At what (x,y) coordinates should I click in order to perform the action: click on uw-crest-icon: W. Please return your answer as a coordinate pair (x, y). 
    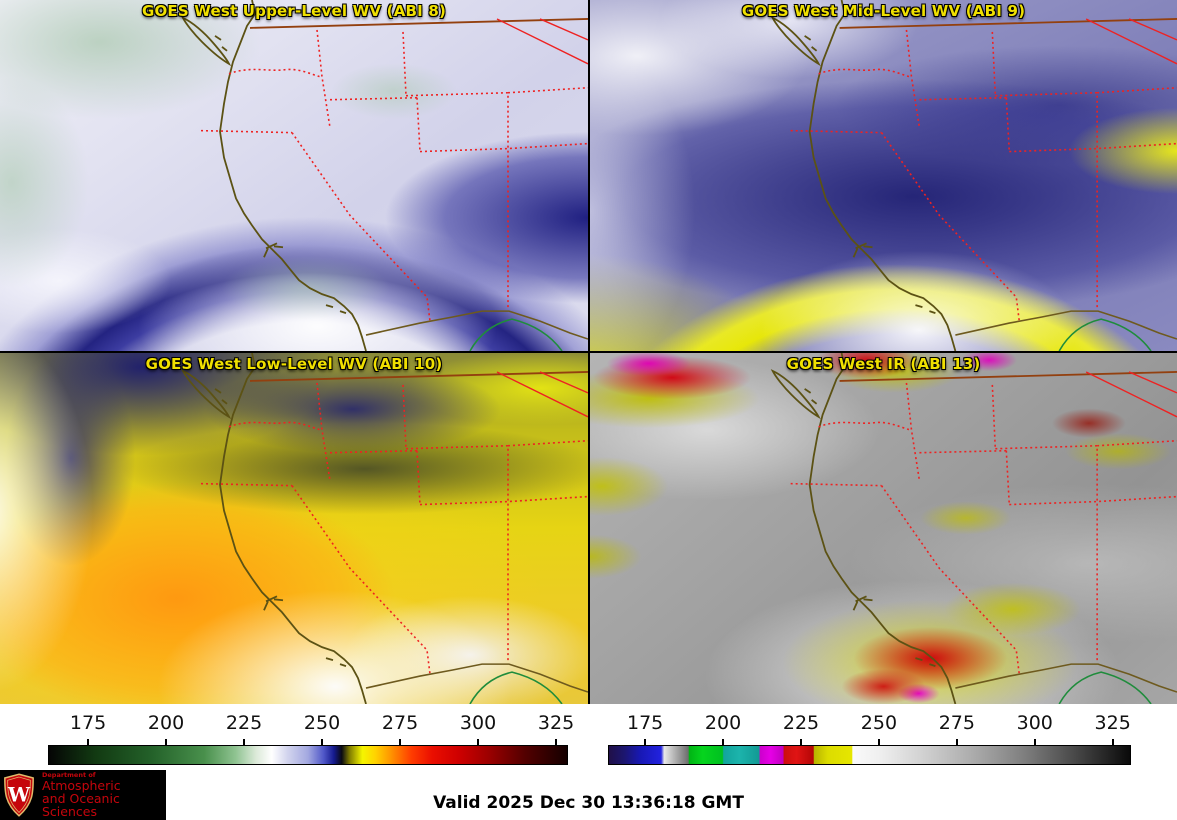
    Looking at the image, I should click on (19, 795).